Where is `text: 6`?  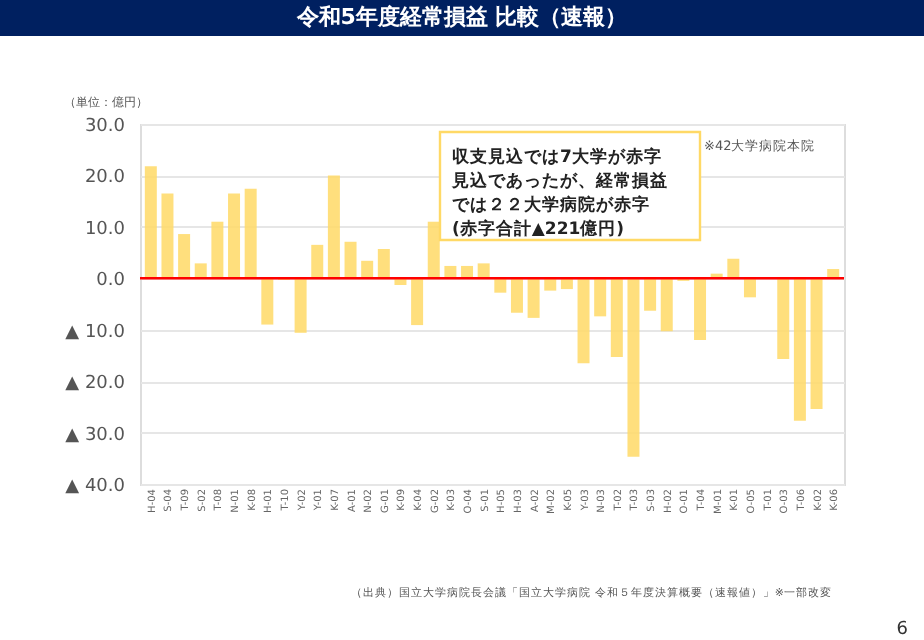 text: 6 is located at coordinates (902, 630).